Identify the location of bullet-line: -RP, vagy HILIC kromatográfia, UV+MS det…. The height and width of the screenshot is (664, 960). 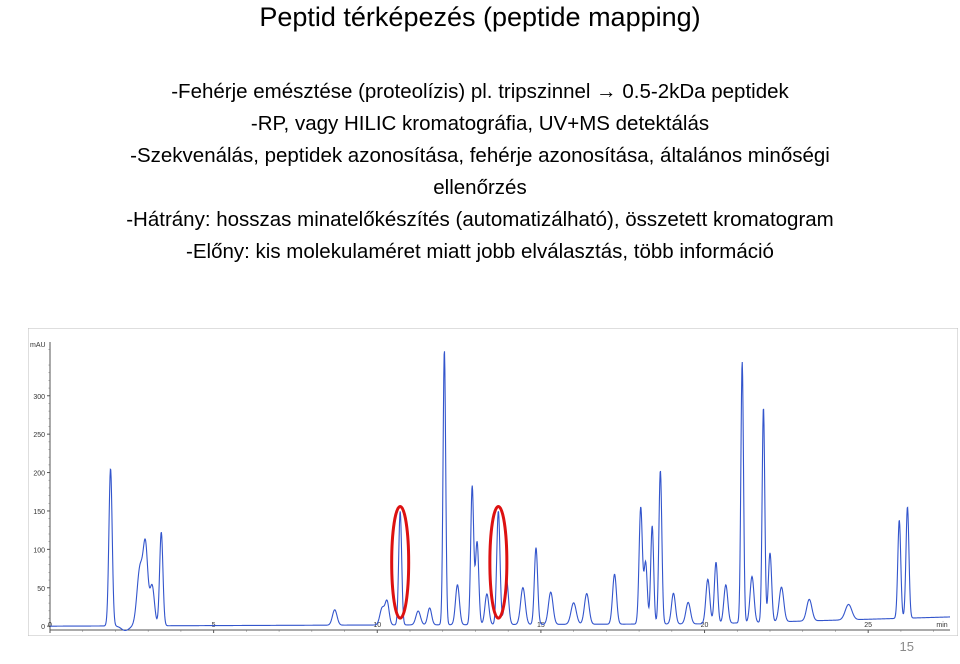
(480, 123).